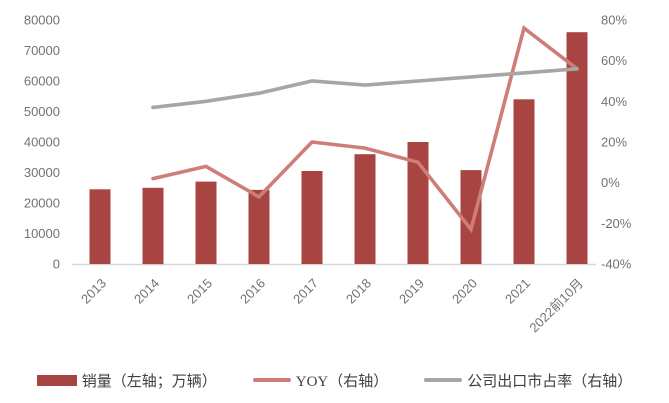 This screenshot has width=669, height=403. Describe the element at coordinates (271, 380) in the screenshot. I see `legend-line-swatch-yoy` at that location.